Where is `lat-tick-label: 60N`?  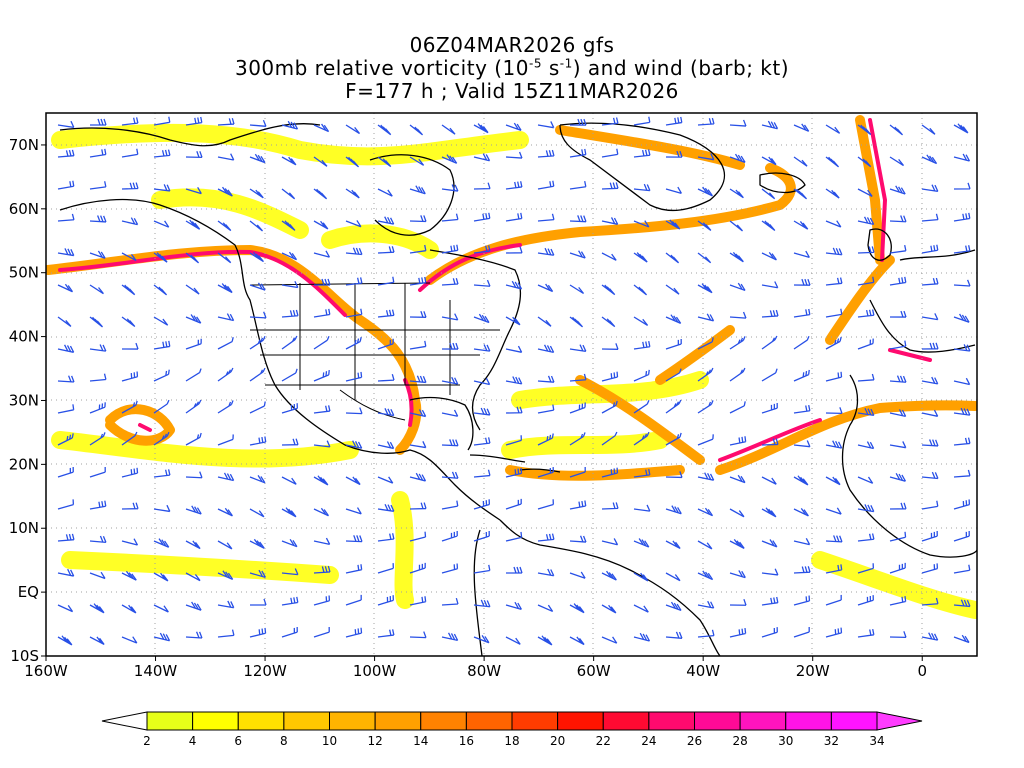
lat-tick-label: 60N is located at coordinates (24, 209).